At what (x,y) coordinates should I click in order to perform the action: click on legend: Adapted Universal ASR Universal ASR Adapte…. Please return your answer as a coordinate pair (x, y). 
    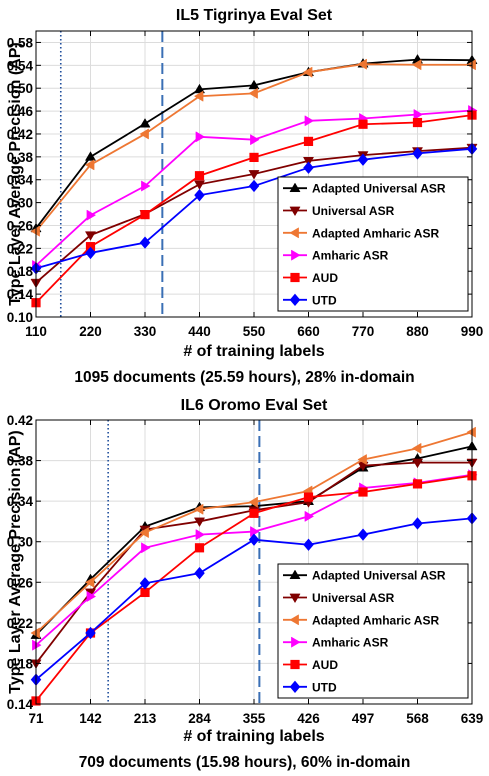
    Looking at the image, I should click on (373, 631).